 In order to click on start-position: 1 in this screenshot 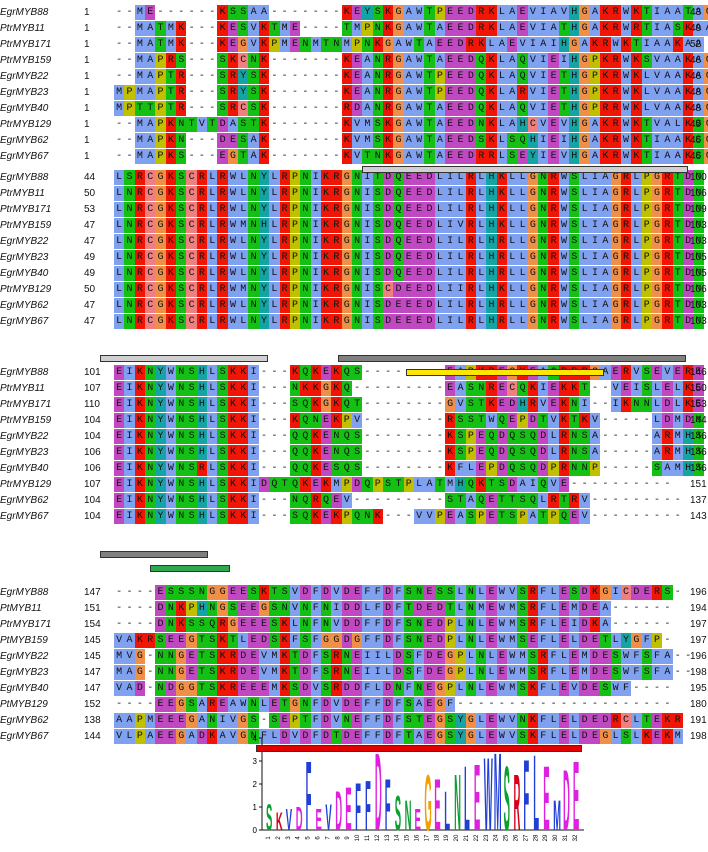, I will do `click(87, 140)`.